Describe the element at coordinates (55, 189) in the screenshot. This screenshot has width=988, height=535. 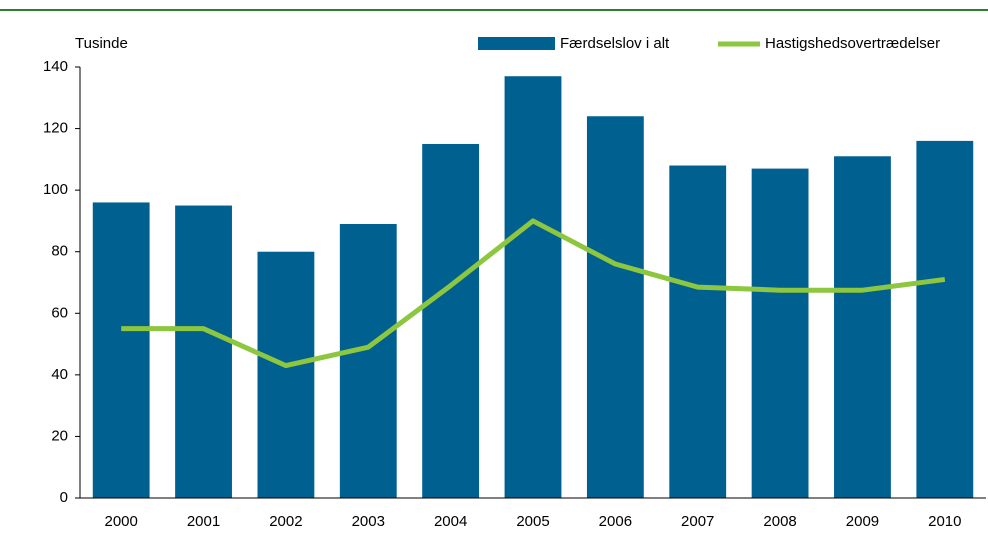
I see `y-tick-label: 100` at that location.